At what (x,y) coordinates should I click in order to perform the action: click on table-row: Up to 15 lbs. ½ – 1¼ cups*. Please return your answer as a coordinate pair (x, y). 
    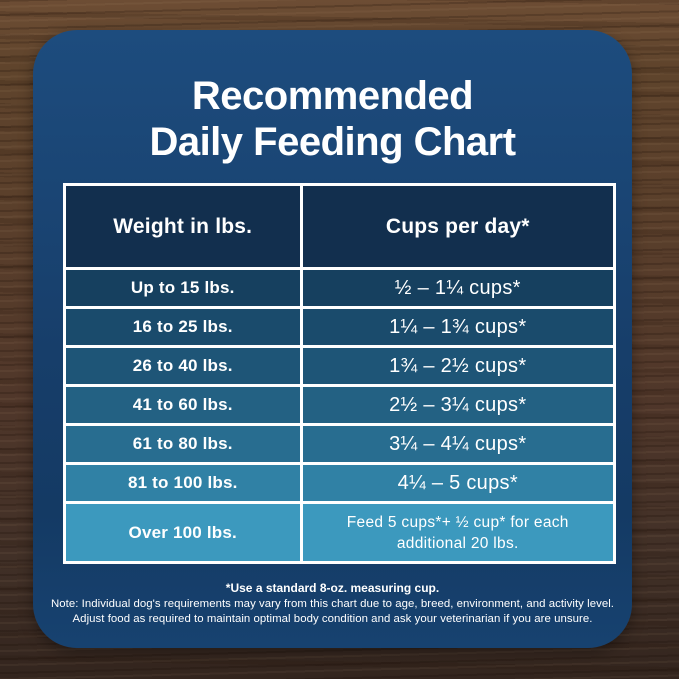
    Looking at the image, I should click on (339, 288).